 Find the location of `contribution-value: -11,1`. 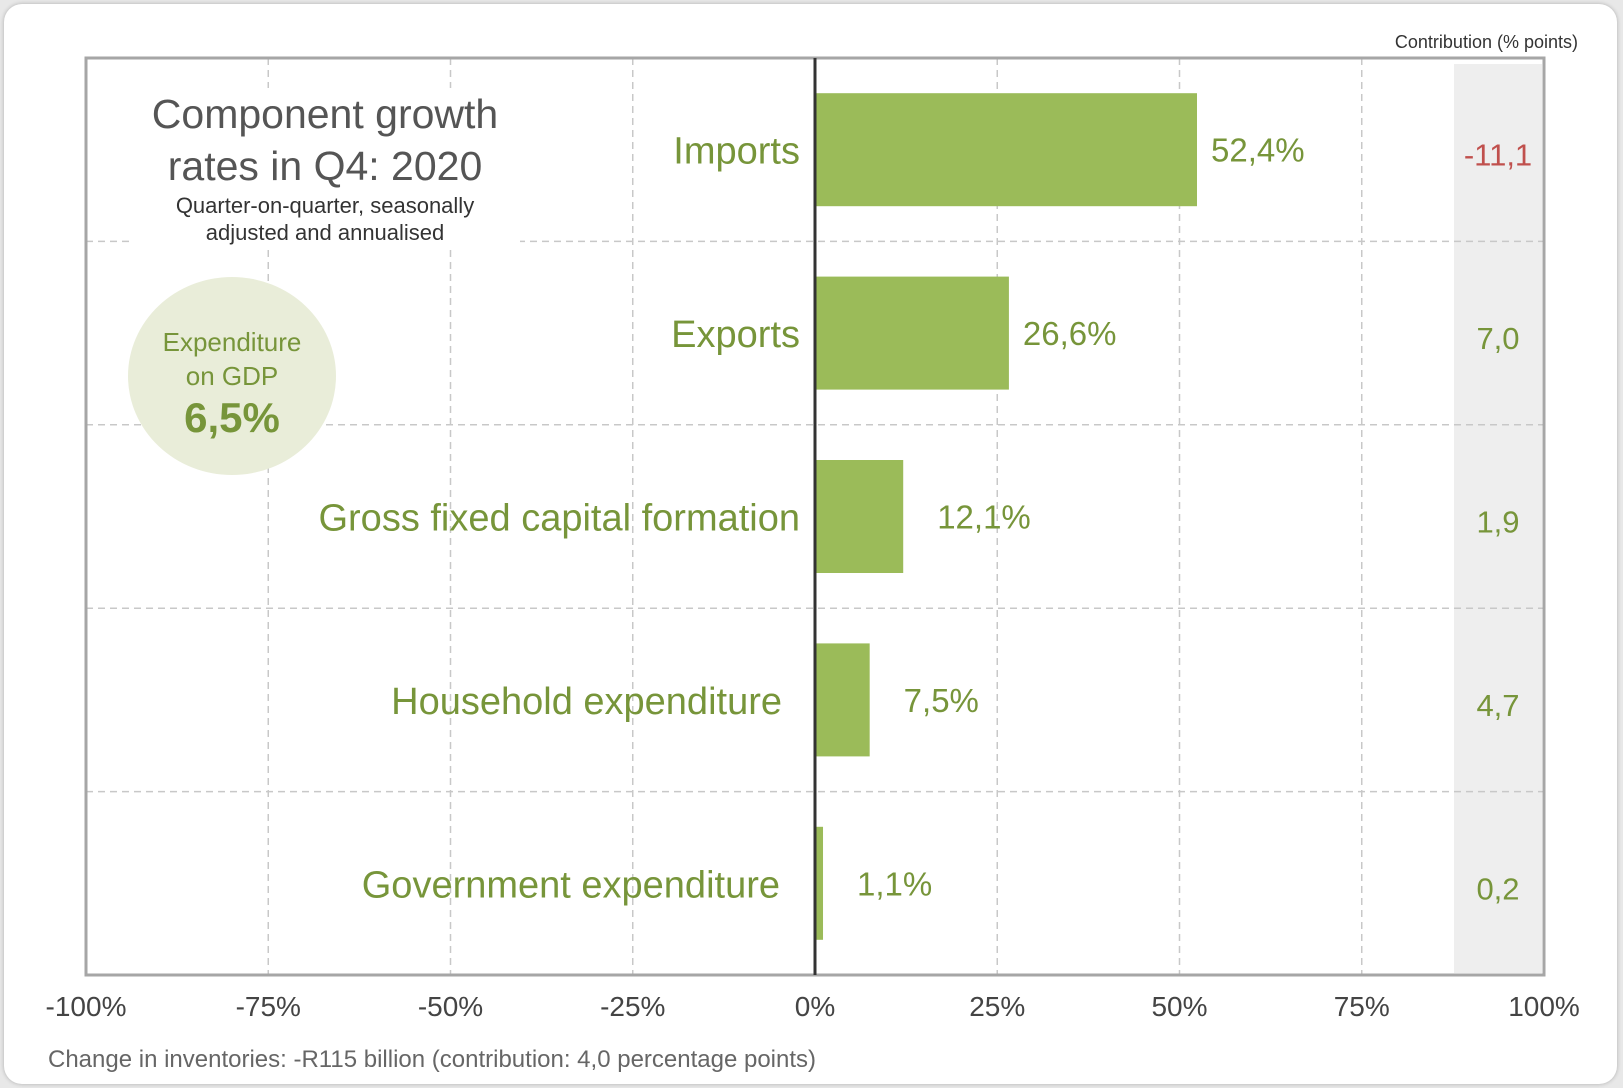

contribution-value: -11,1 is located at coordinates (1498, 155).